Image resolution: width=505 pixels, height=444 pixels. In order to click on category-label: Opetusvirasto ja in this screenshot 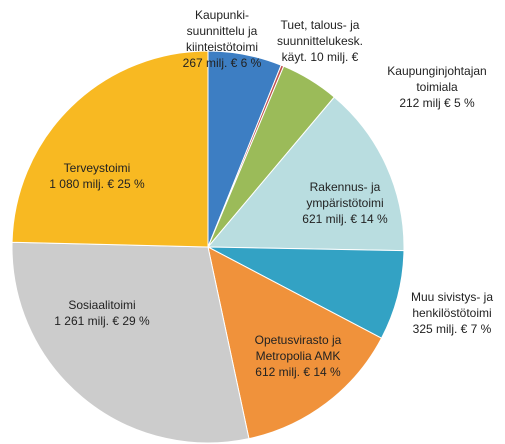, I will do `click(298, 340)`.